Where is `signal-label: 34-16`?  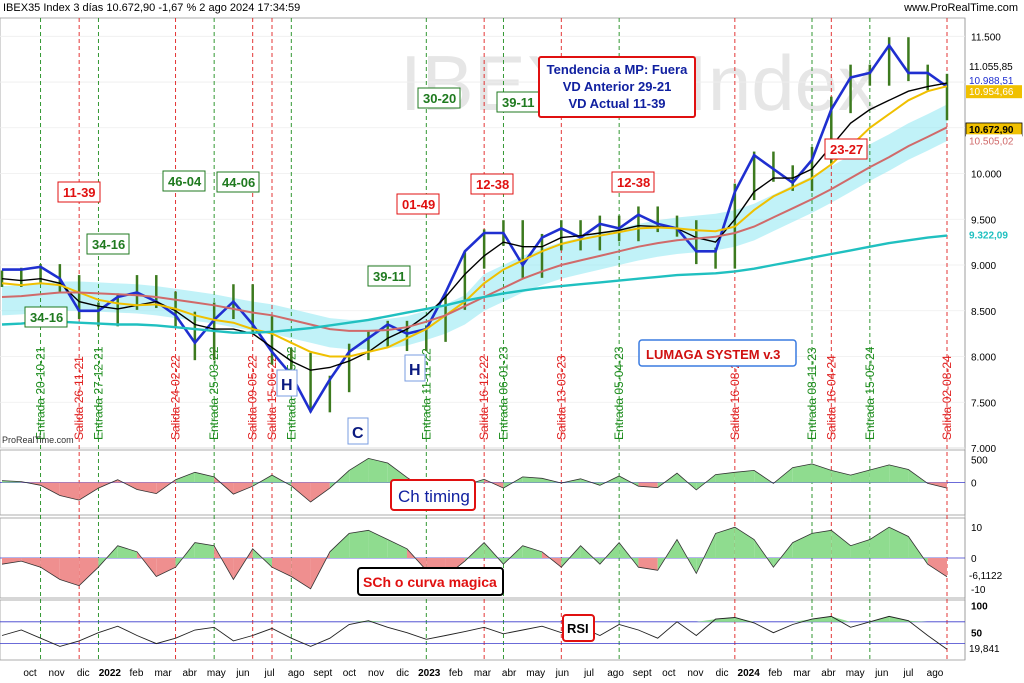 signal-label: 34-16 is located at coordinates (108, 244).